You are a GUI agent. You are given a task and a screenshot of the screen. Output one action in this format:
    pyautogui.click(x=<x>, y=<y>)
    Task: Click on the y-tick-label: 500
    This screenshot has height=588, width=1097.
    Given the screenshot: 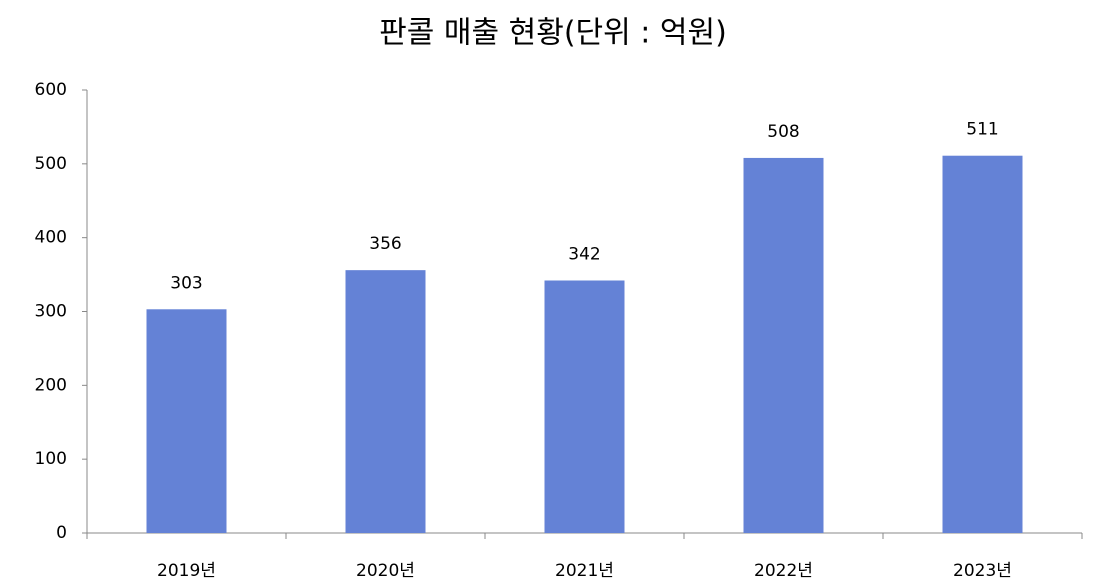 What is the action you would take?
    pyautogui.click(x=51, y=164)
    